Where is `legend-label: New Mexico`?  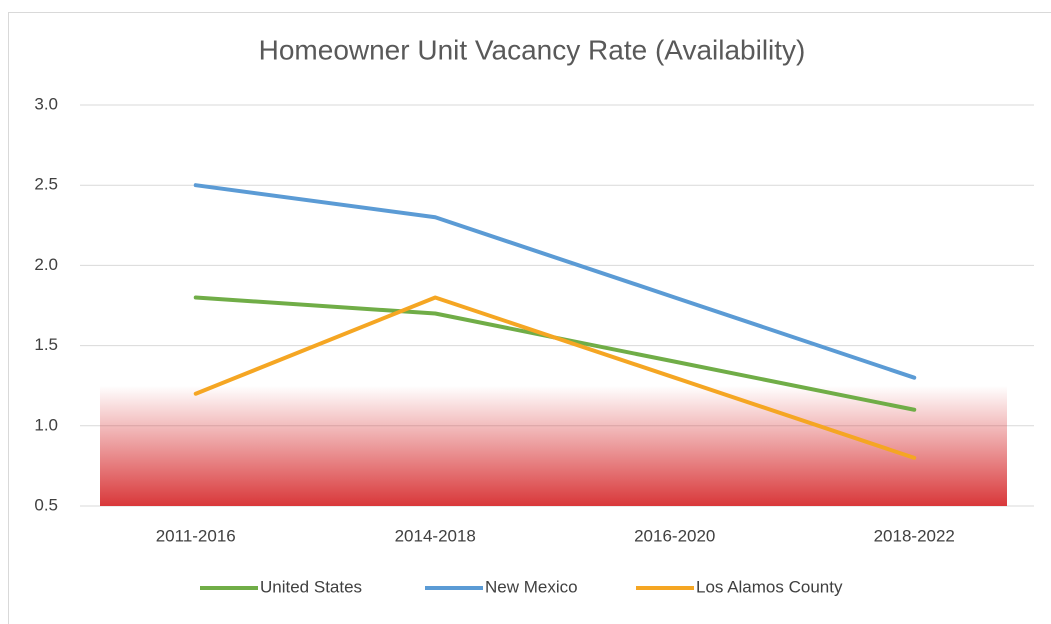
legend-label: New Mexico is located at coordinates (531, 586).